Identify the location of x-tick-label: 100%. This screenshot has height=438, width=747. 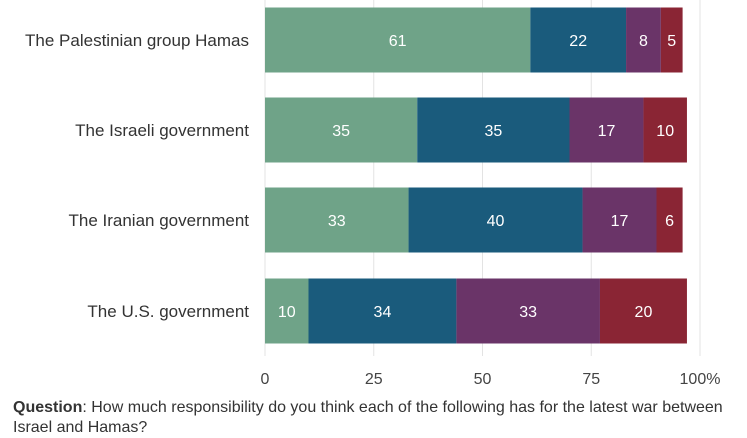
(700, 379).